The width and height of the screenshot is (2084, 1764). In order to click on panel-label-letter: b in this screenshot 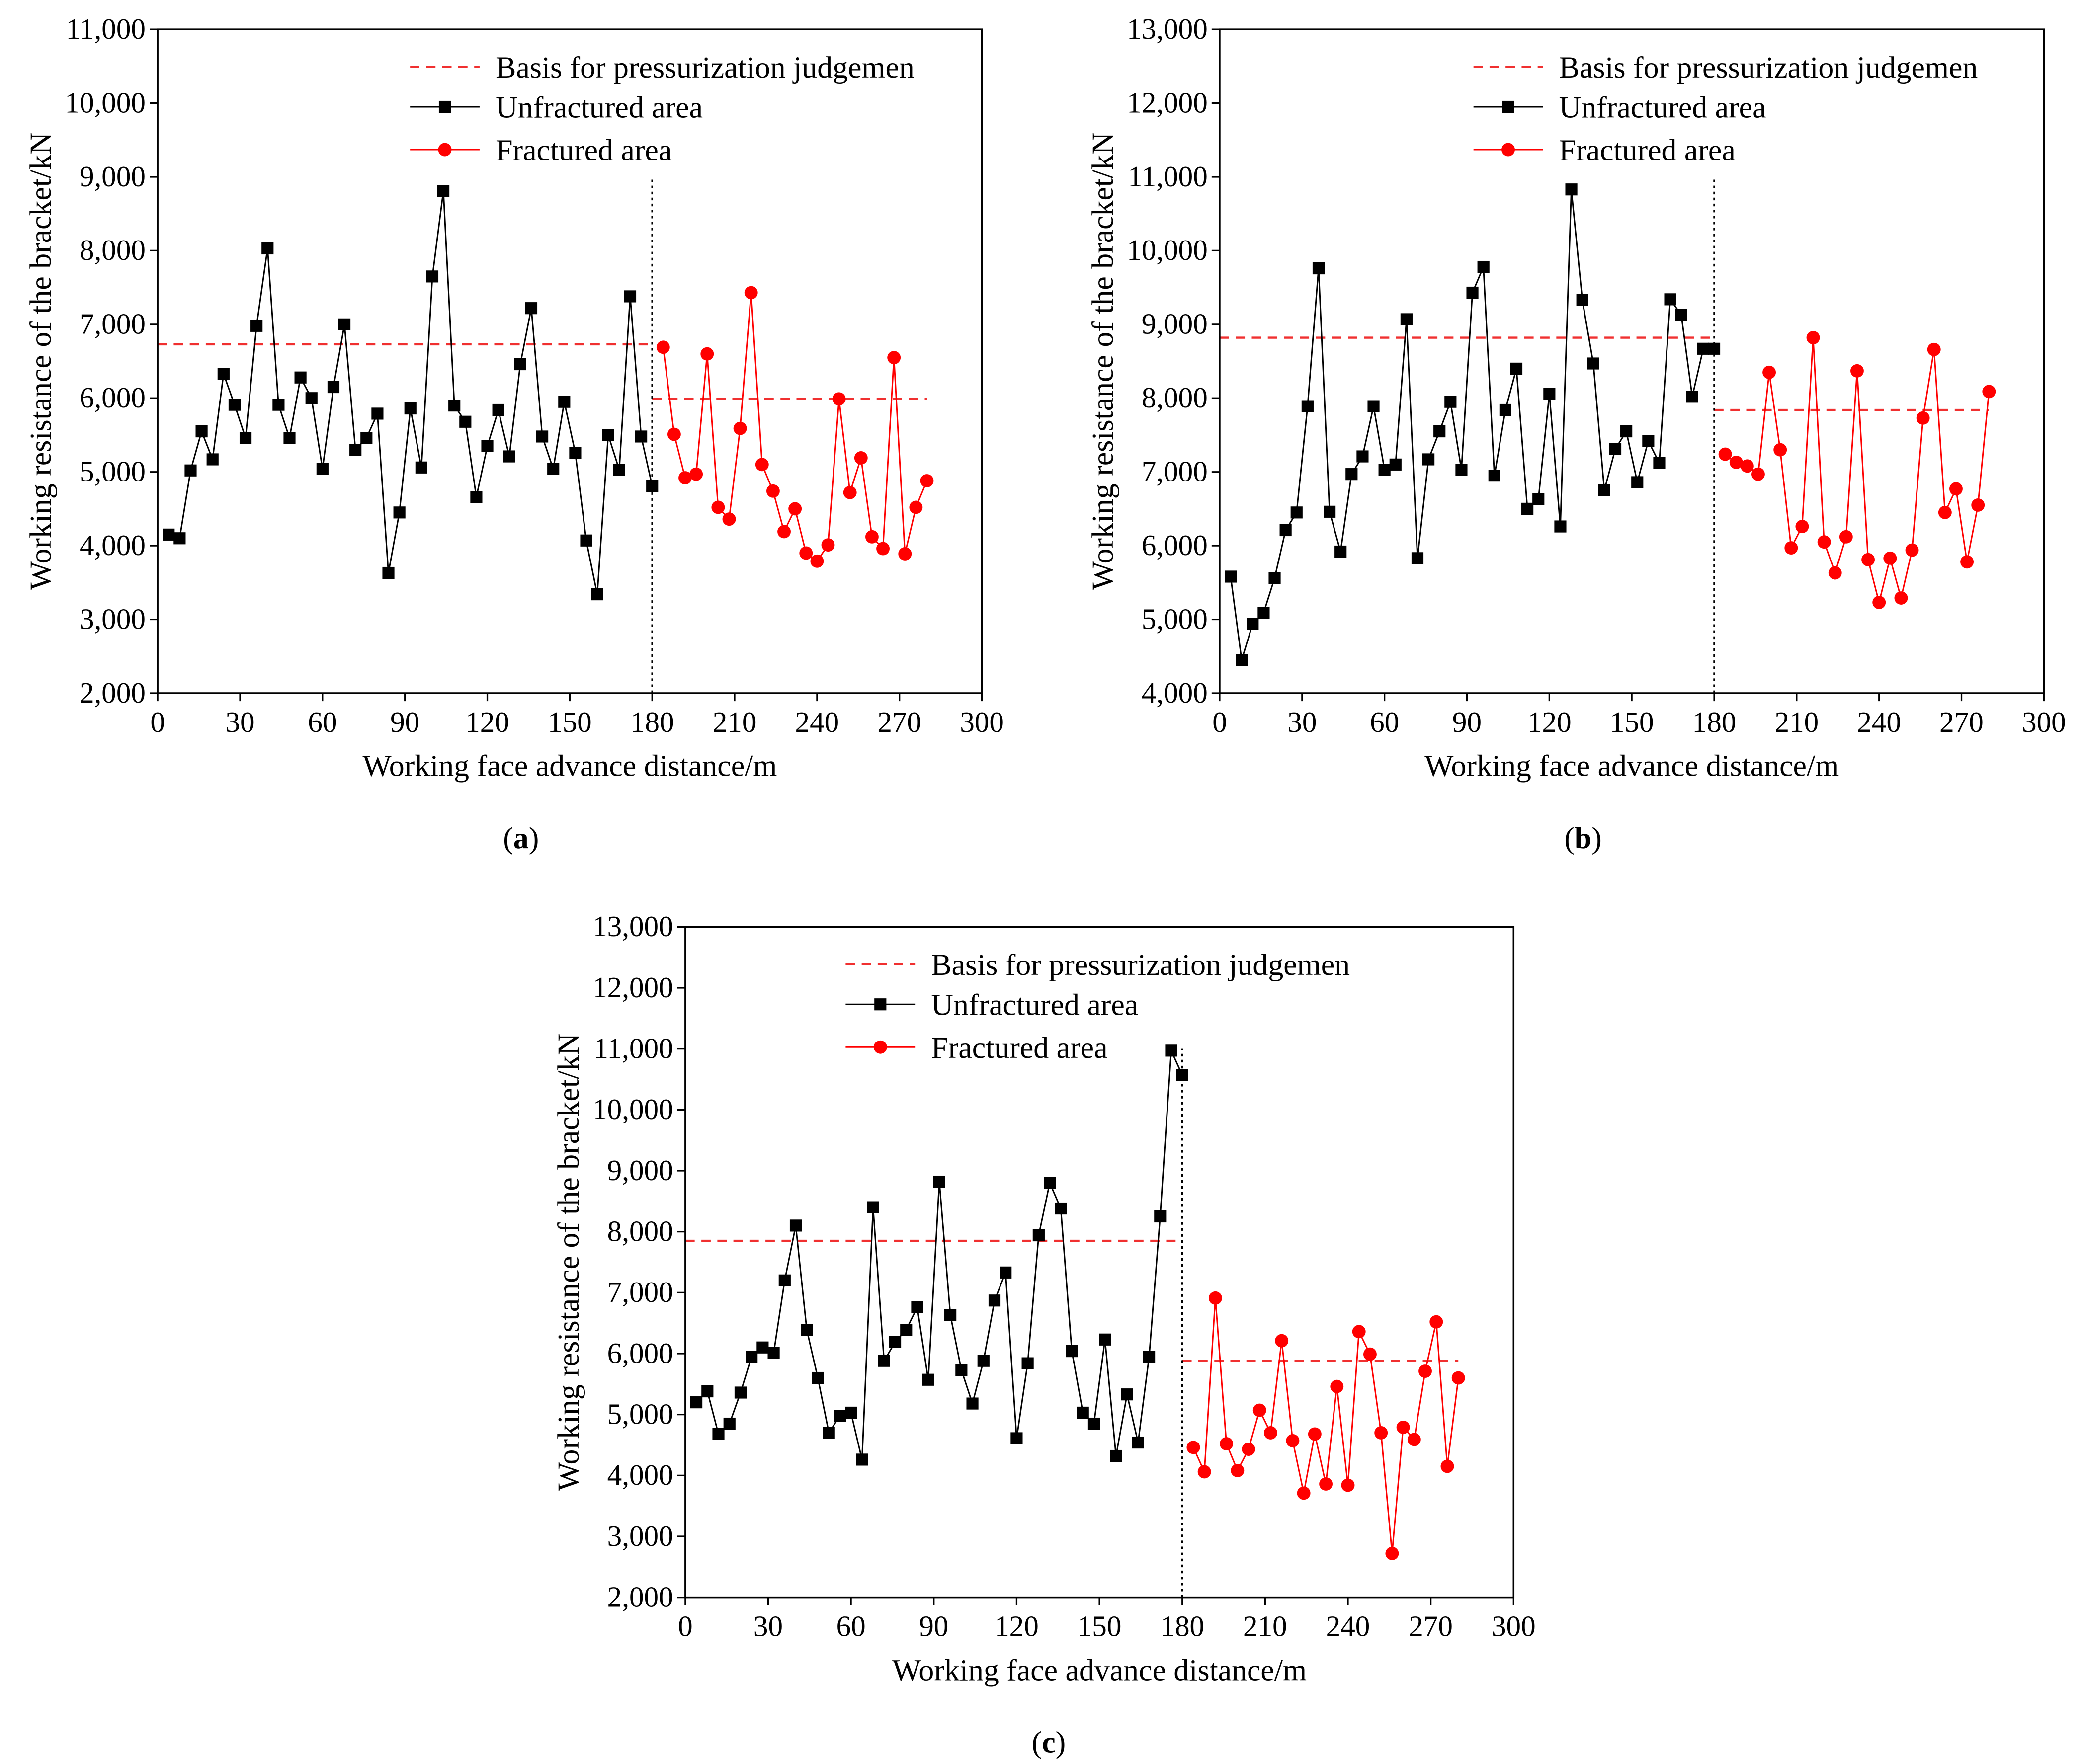, I will do `click(1583, 838)`.